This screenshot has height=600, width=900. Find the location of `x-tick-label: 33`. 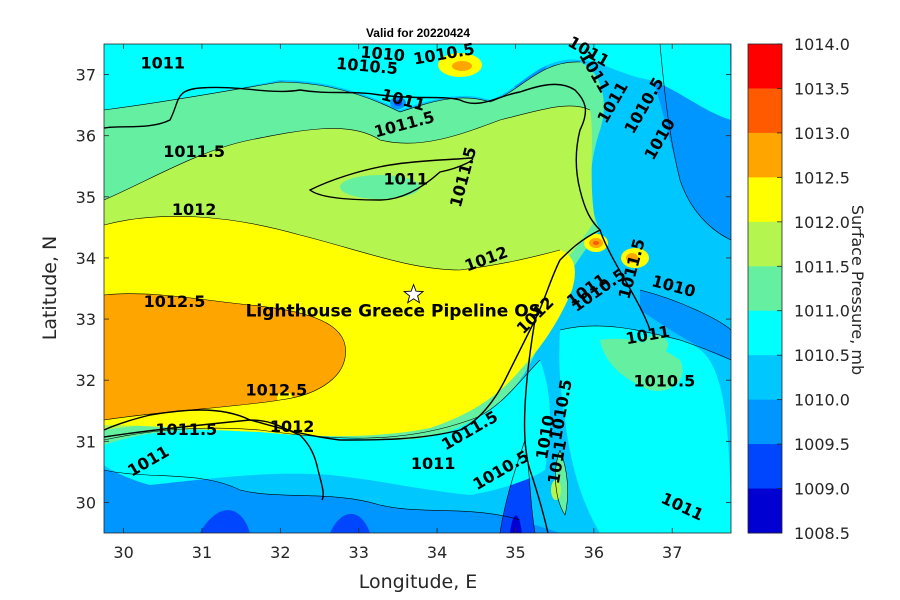

x-tick-label: 33 is located at coordinates (359, 552).